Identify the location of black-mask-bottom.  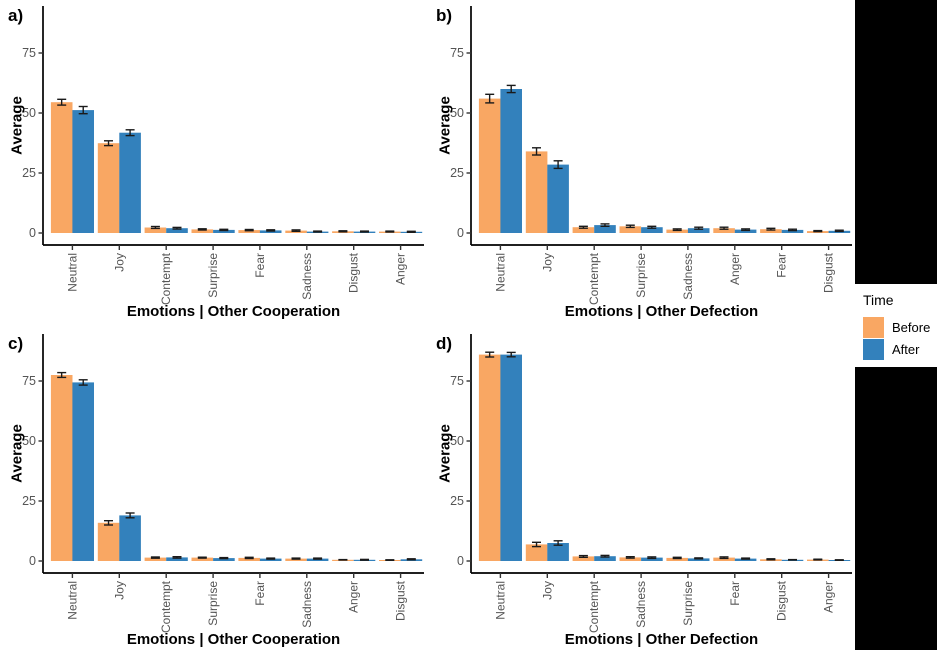
(896, 508).